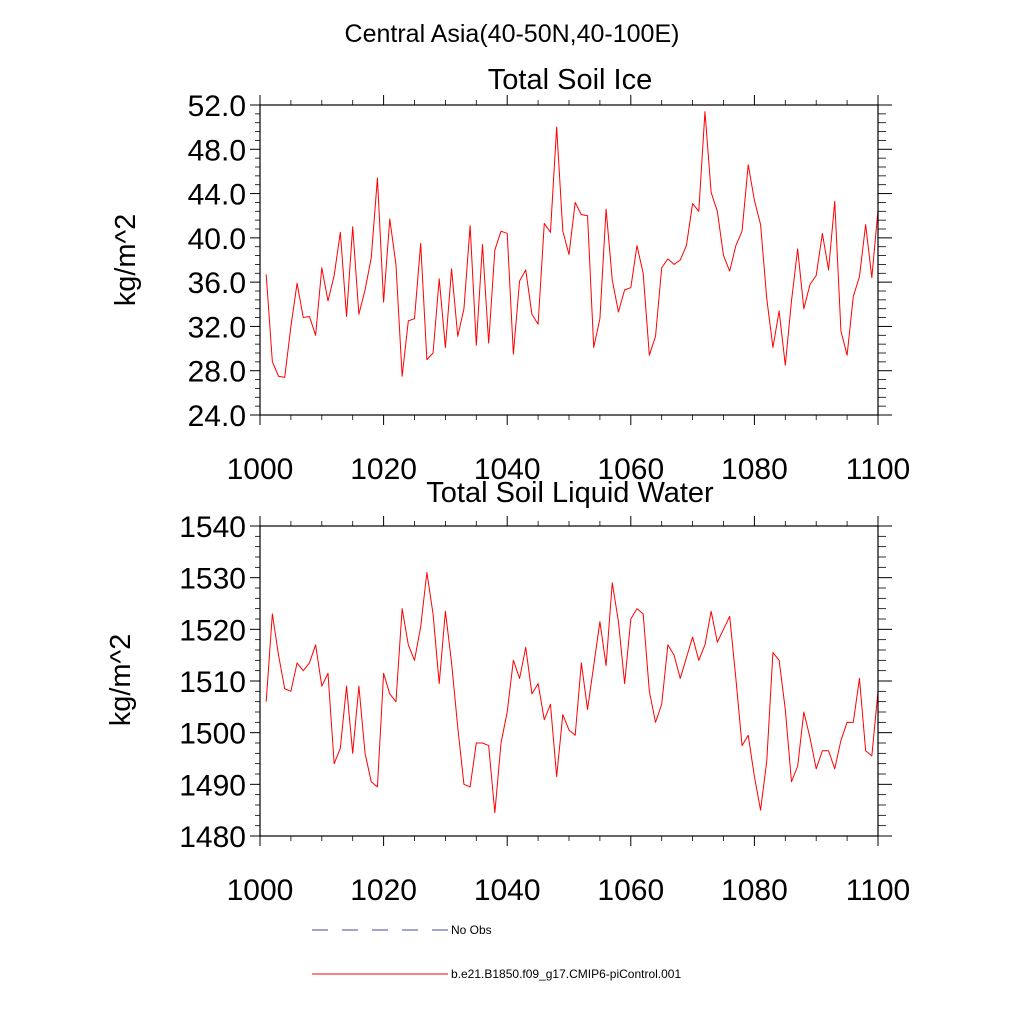 This screenshot has width=1024, height=1024. What do you see at coordinates (570, 493) in the screenshot?
I see `panel-title: Total Soil Liquid Water` at bounding box center [570, 493].